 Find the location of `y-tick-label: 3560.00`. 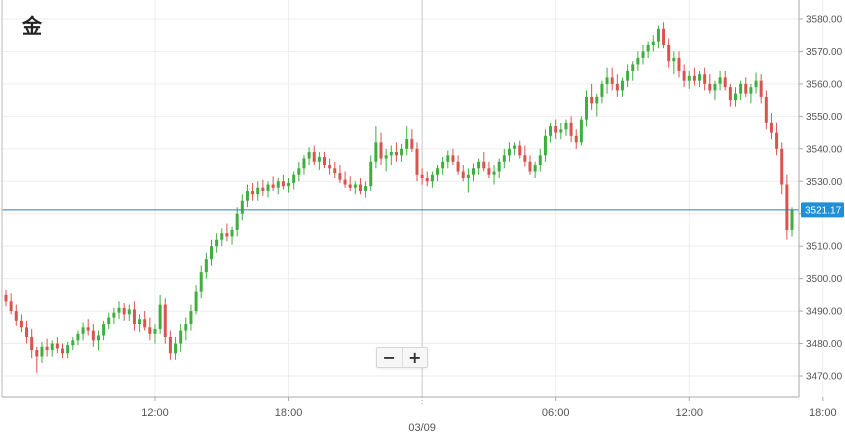

y-tick-label: 3560.00 is located at coordinates (824, 84).